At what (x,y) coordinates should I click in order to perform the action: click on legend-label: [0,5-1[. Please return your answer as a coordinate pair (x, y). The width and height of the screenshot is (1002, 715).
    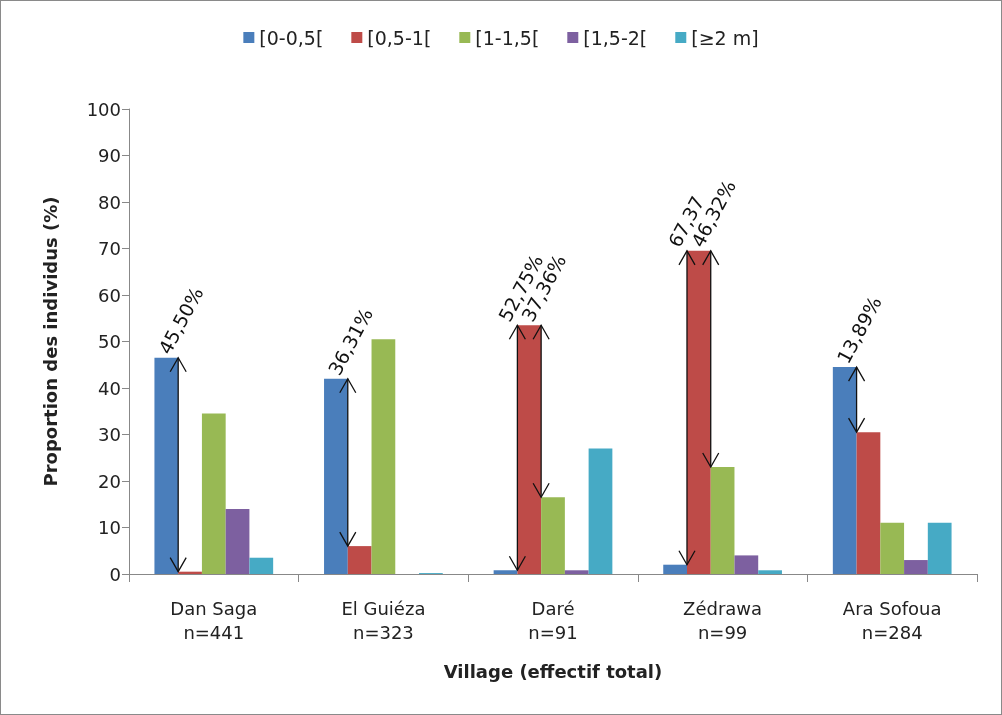
    Looking at the image, I should click on (399, 37).